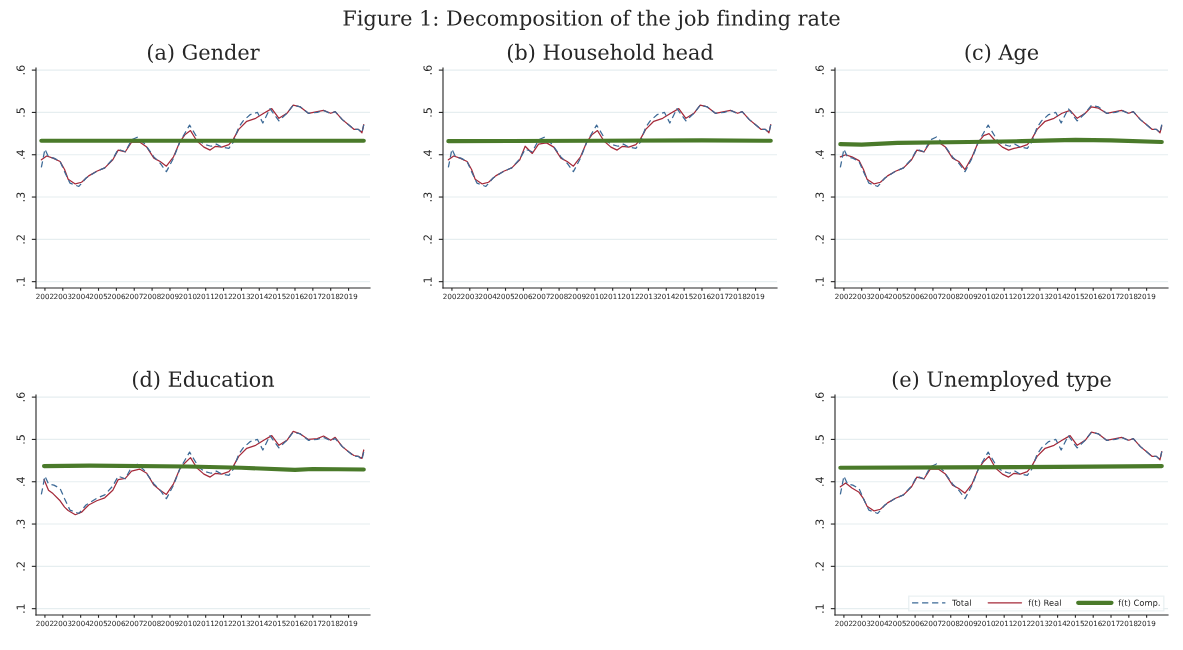 The image size is (1183, 650). I want to click on caption: Figure 1: Decomposition of the job finding rate, so click(591, 20).